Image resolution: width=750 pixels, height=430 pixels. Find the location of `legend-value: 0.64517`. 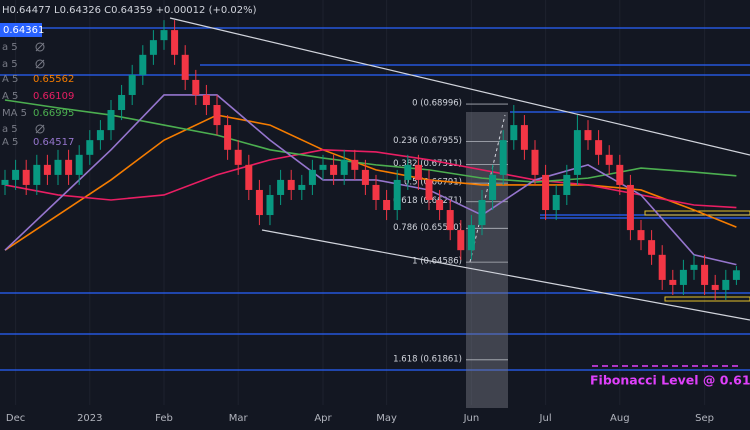

legend-value: 0.64517 is located at coordinates (53, 142).